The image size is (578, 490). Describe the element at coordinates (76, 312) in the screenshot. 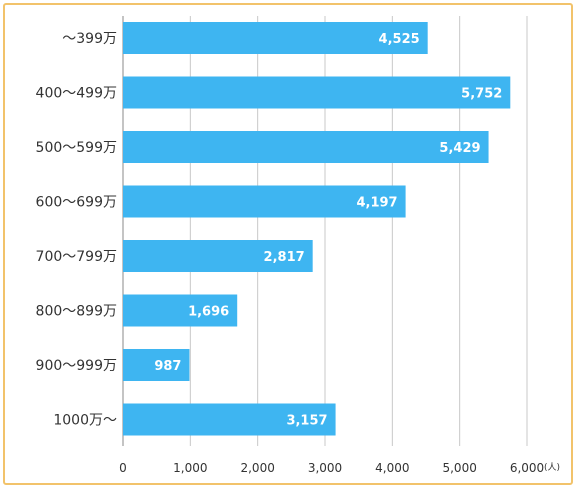

I see `category-label: 800～899万` at that location.